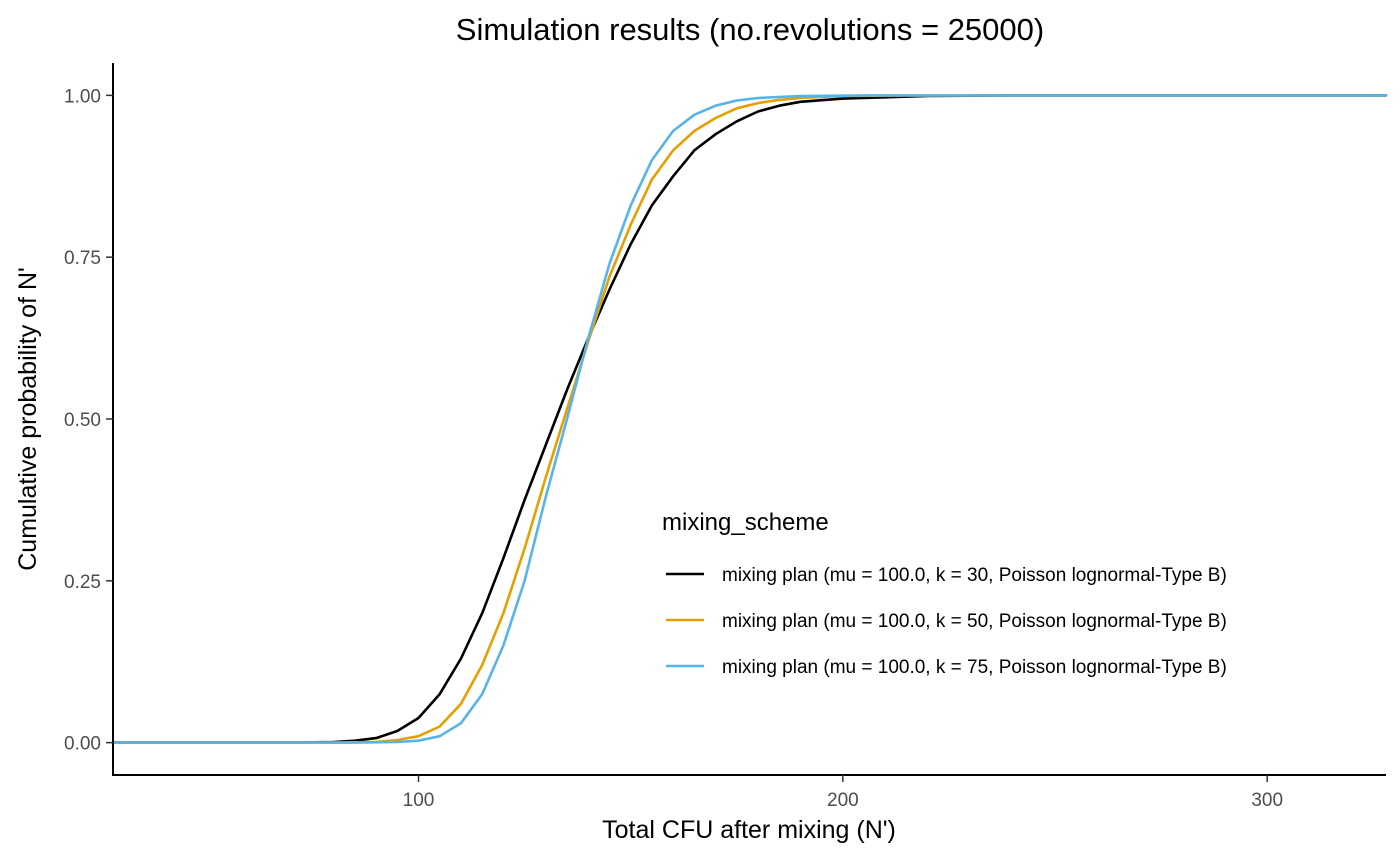 The image size is (1400, 866). What do you see at coordinates (82, 744) in the screenshot?
I see `y-tick-label: 0.00` at bounding box center [82, 744].